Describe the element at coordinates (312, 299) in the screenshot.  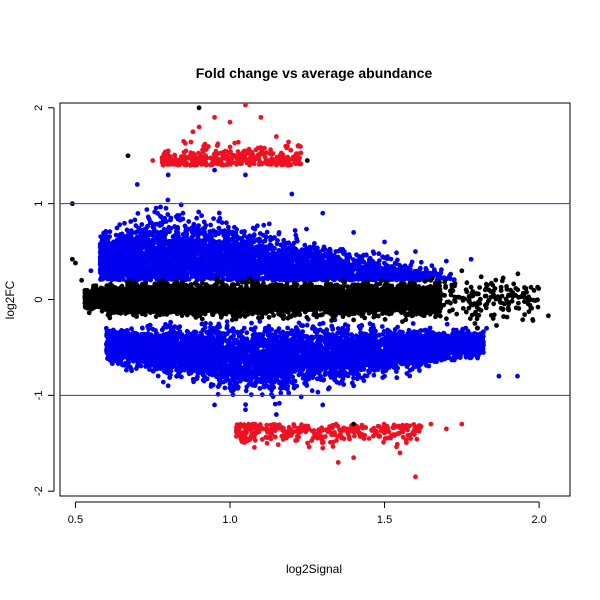
I see `cloud-unchanged` at that location.